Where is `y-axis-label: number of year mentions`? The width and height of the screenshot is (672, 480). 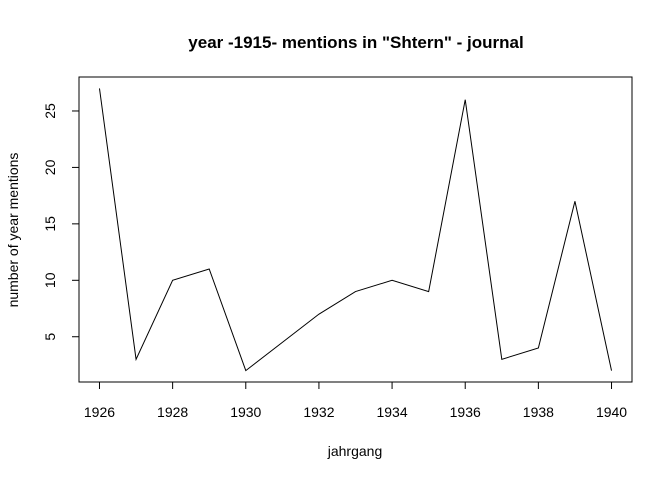
y-axis-label: number of year mentions is located at coordinates (13, 230).